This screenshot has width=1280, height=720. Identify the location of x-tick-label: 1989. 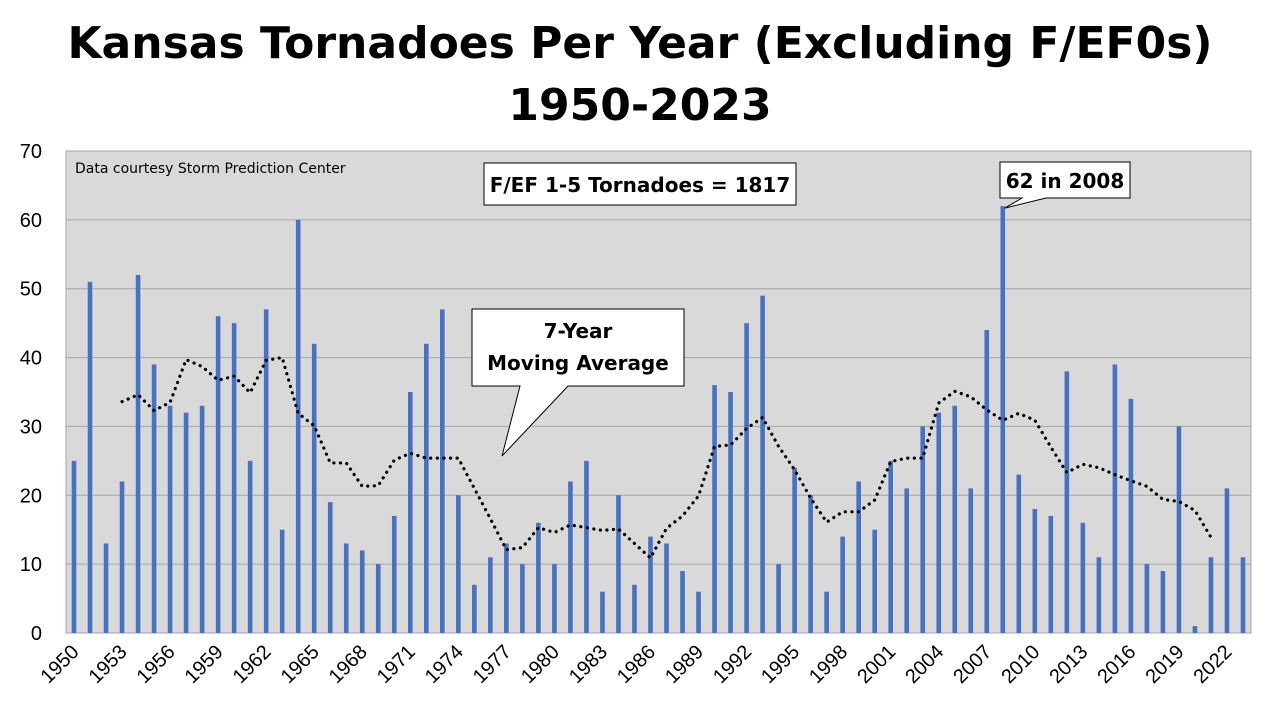
(684, 664).